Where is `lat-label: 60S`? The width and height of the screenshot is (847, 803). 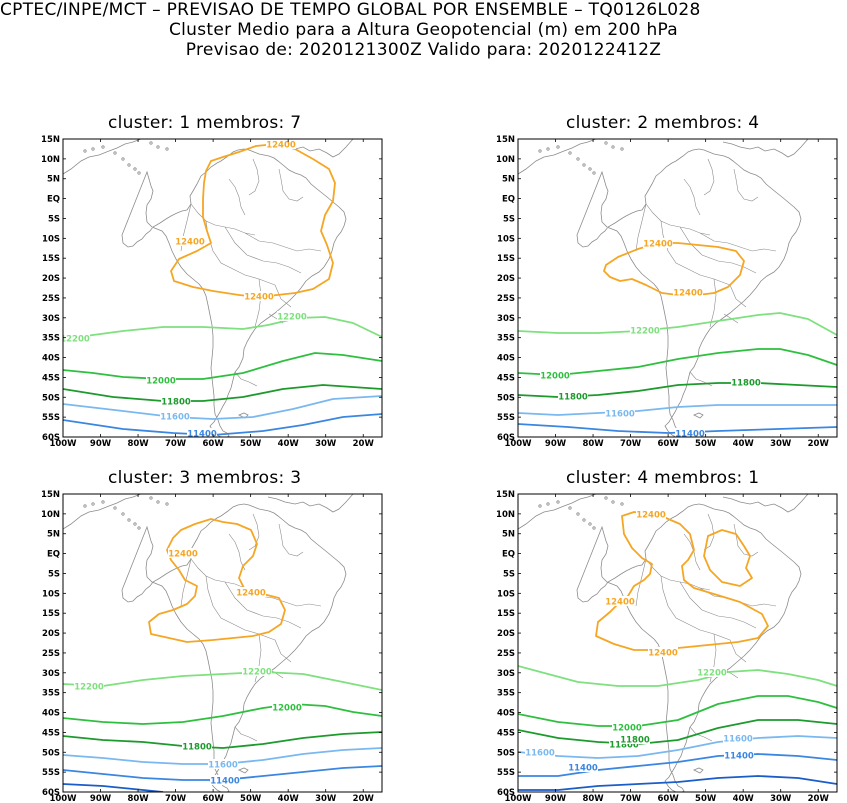
lat-label: 60S is located at coordinates (506, 438).